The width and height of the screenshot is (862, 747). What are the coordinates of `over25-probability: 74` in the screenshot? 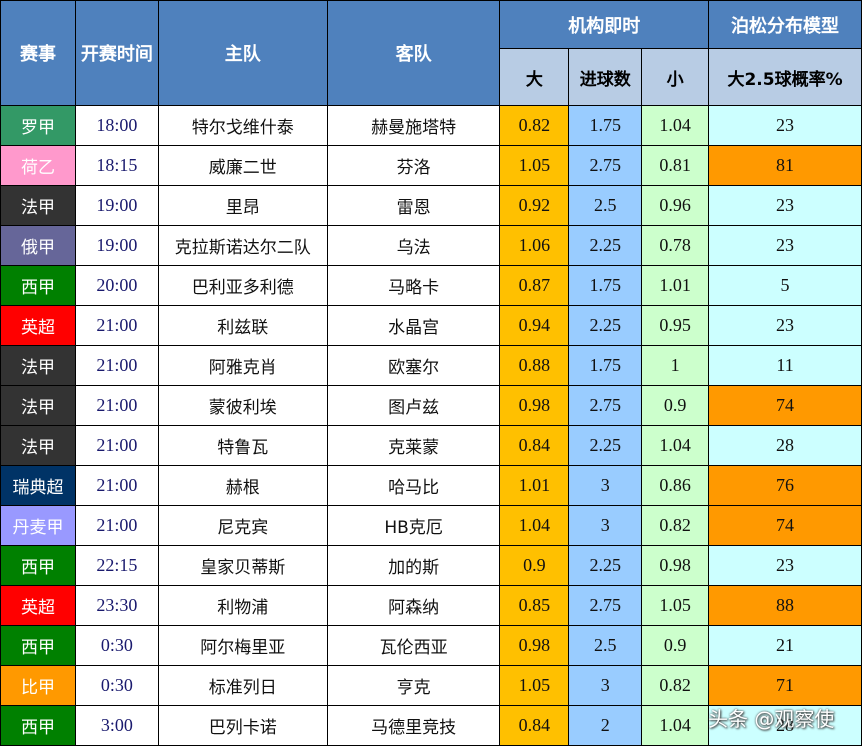 It's located at (785, 405).